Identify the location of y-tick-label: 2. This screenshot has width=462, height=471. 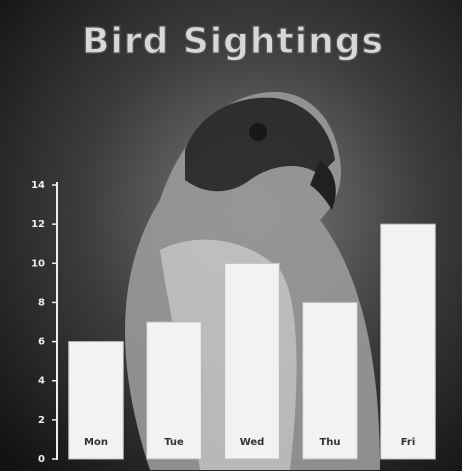
(41, 420).